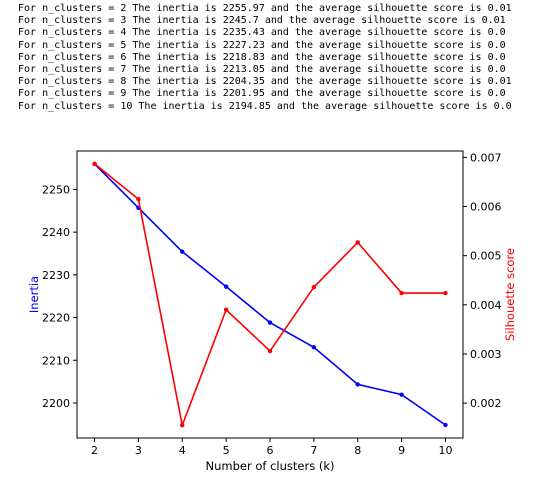 Image resolution: width=537 pixels, height=485 pixels. Describe the element at coordinates (182, 450) in the screenshot. I see `x-tick-label: 4` at that location.